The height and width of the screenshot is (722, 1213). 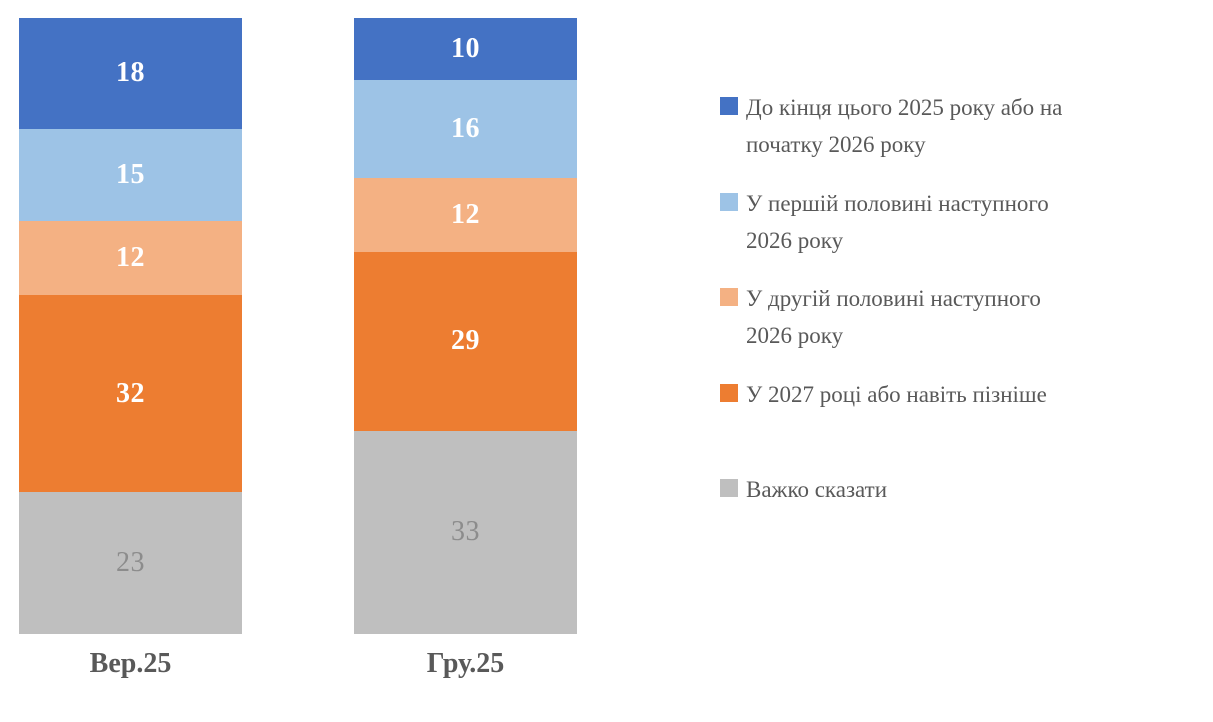 I want to click on legend-item: Важко сказати, so click(x=803, y=489).